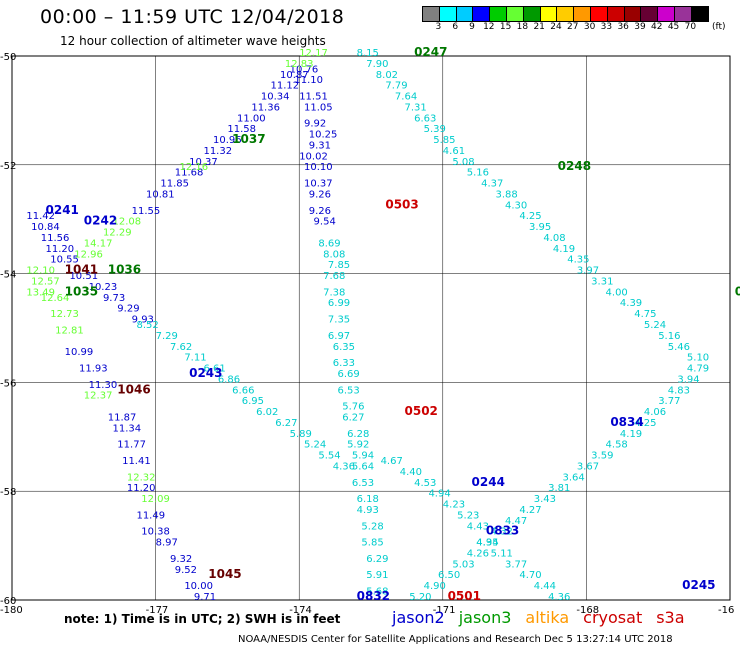 The image size is (740, 650). What do you see at coordinates (55, 298) in the screenshot?
I see `data-point-label: 12.64` at bounding box center [55, 298].